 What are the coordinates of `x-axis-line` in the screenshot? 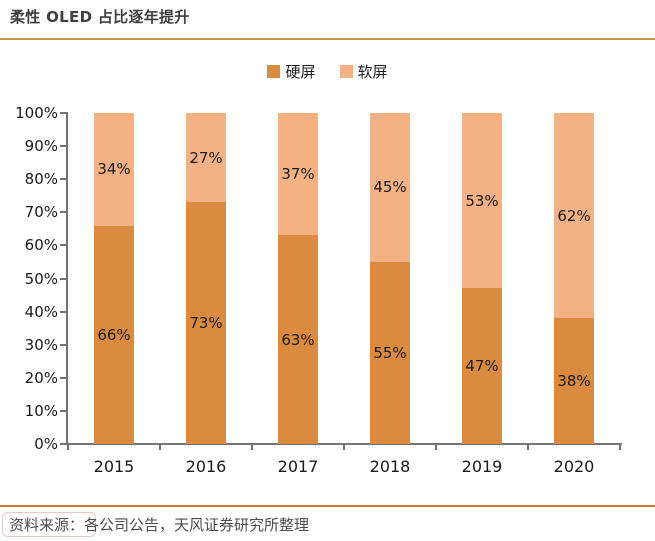 It's located at (344, 444).